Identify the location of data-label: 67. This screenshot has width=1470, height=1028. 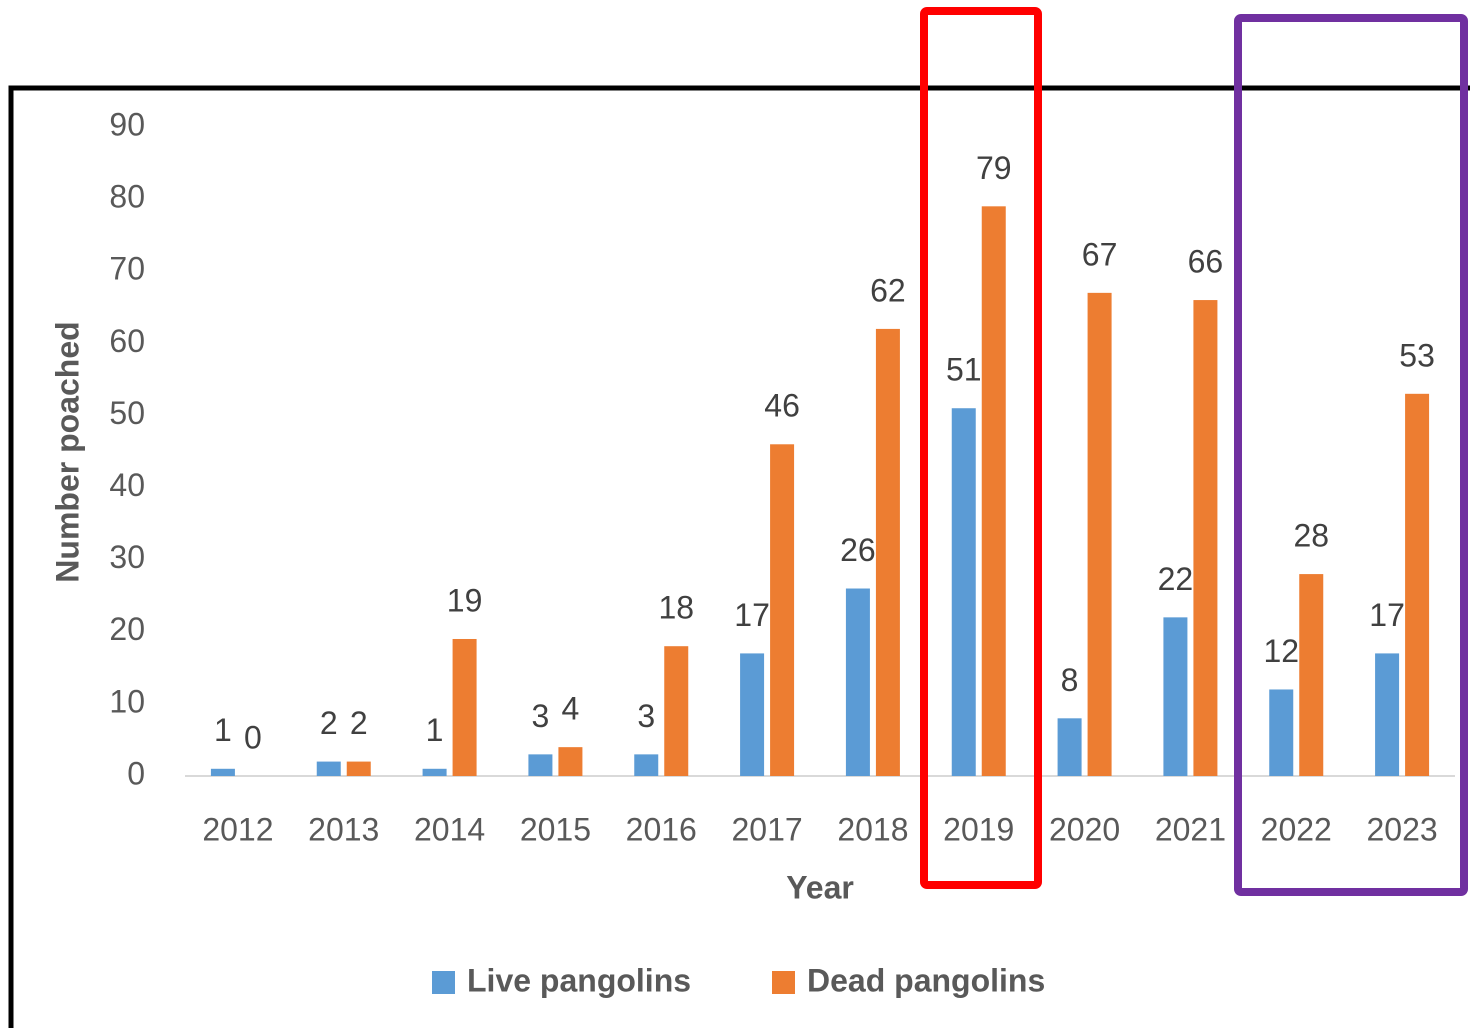
(1100, 254).